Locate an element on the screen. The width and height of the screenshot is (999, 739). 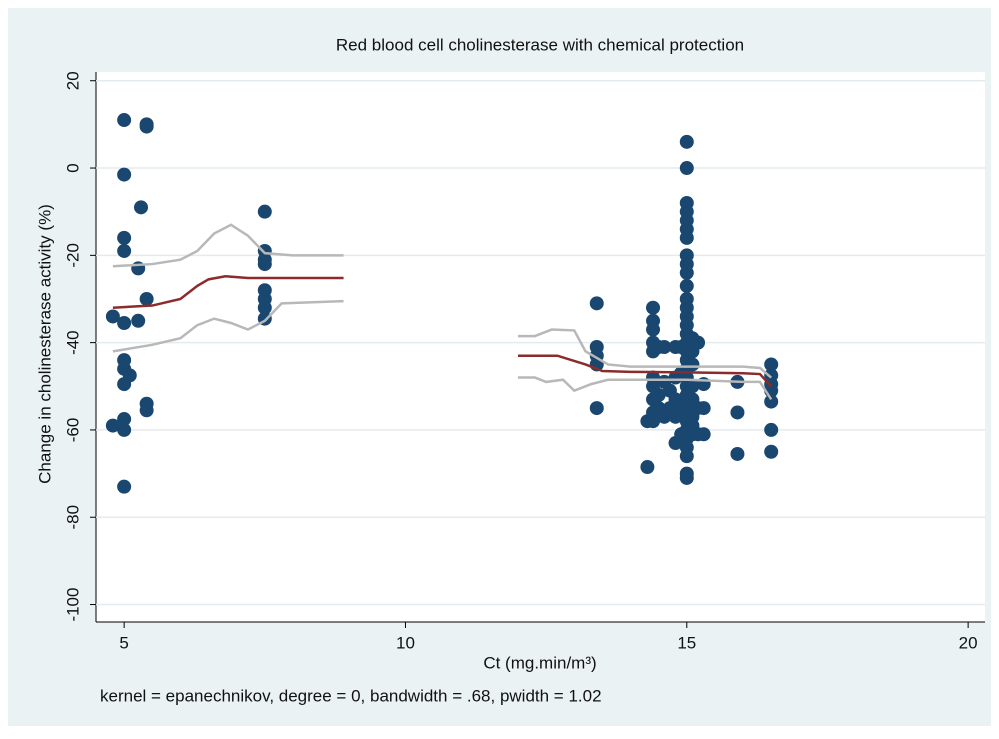
y-tick-label: -60 is located at coordinates (72, 430).